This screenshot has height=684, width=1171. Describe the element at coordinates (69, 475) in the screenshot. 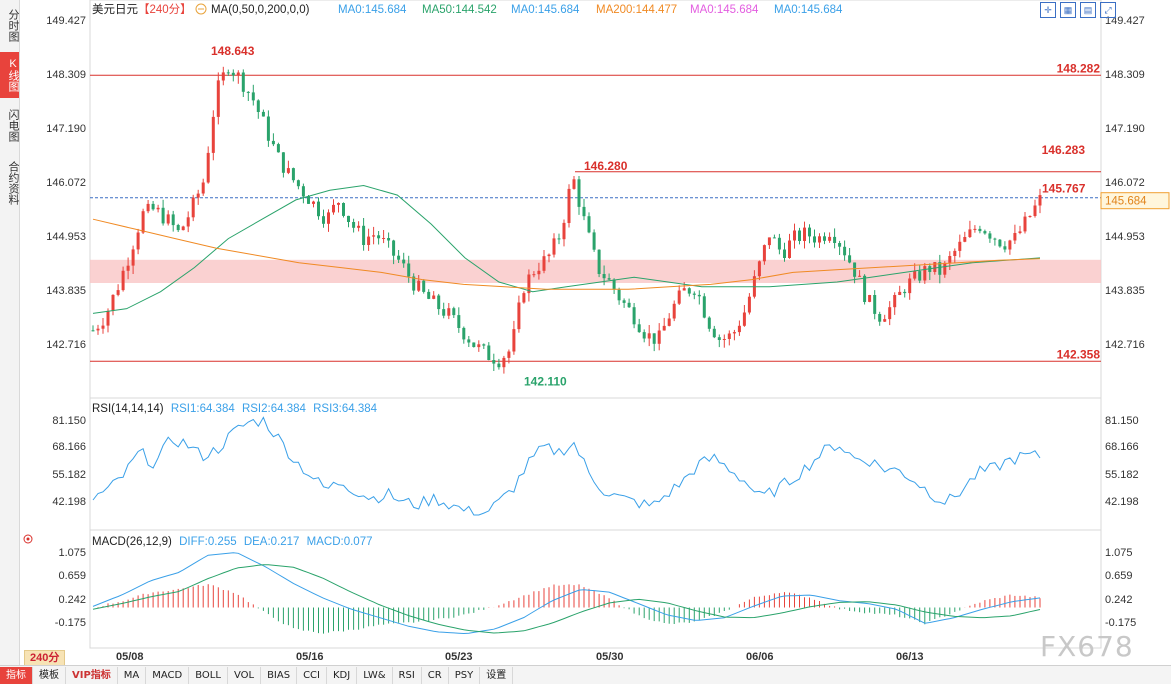

I see `rsi-tick: 55.182` at that location.